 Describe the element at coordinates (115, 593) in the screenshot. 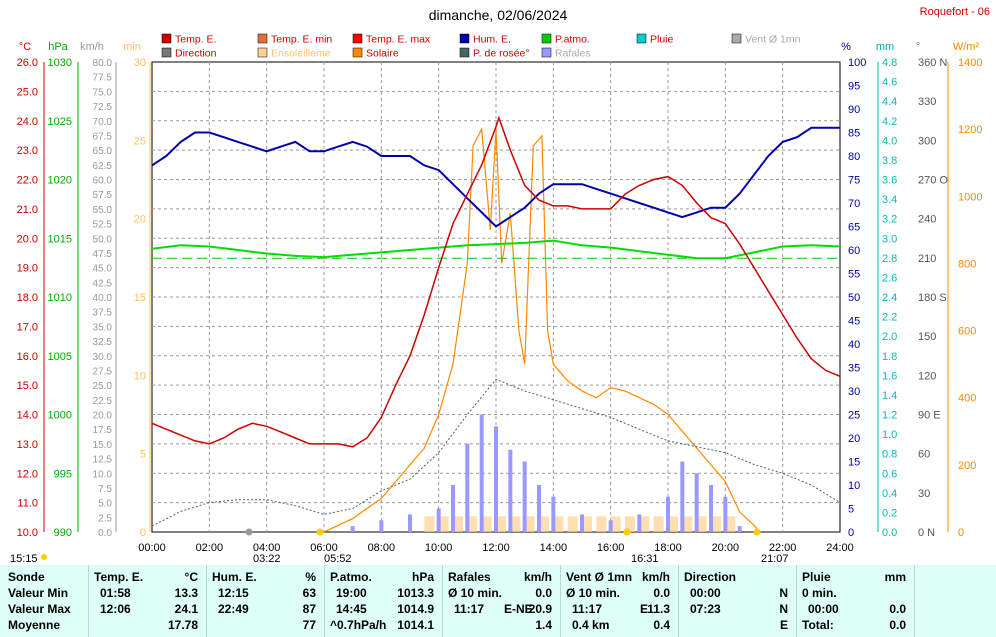

I see `temp-min-time: 01:58` at that location.